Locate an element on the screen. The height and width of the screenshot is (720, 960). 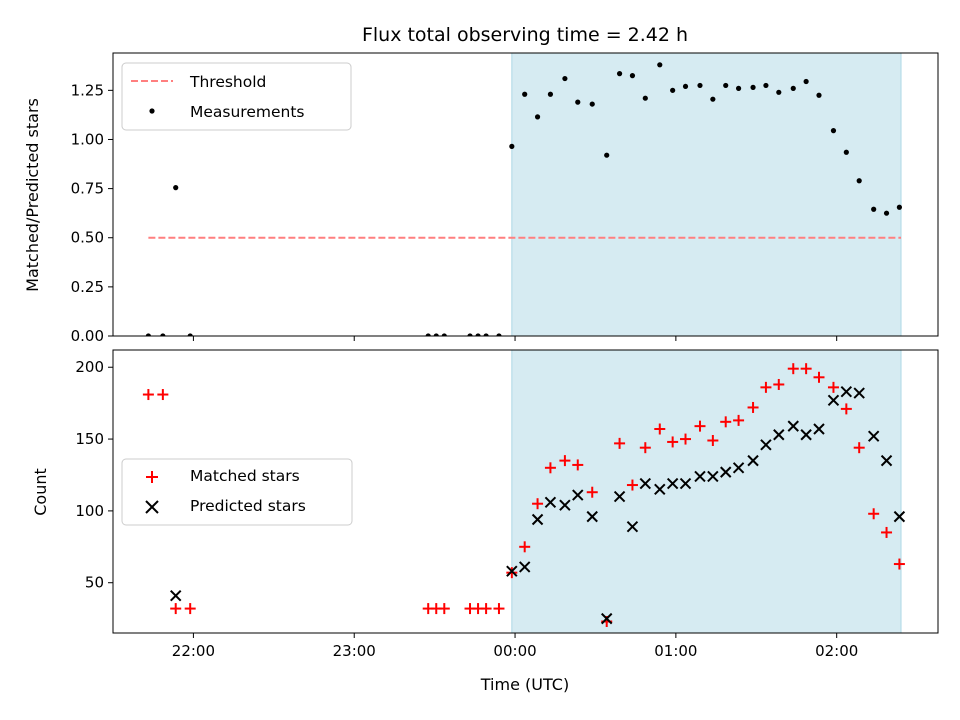
legend-matched-label: Matched stars is located at coordinates (245, 476).